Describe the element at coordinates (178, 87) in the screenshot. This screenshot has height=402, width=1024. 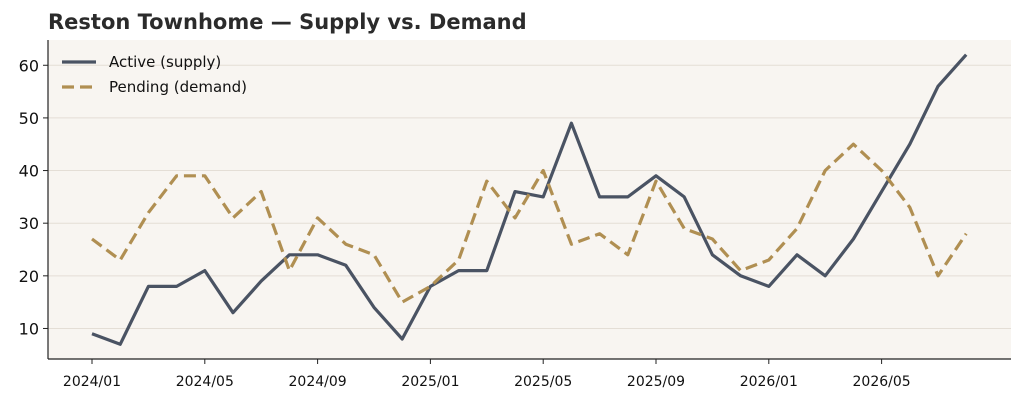
I see `legend-label-1: Pending (demand)` at that location.